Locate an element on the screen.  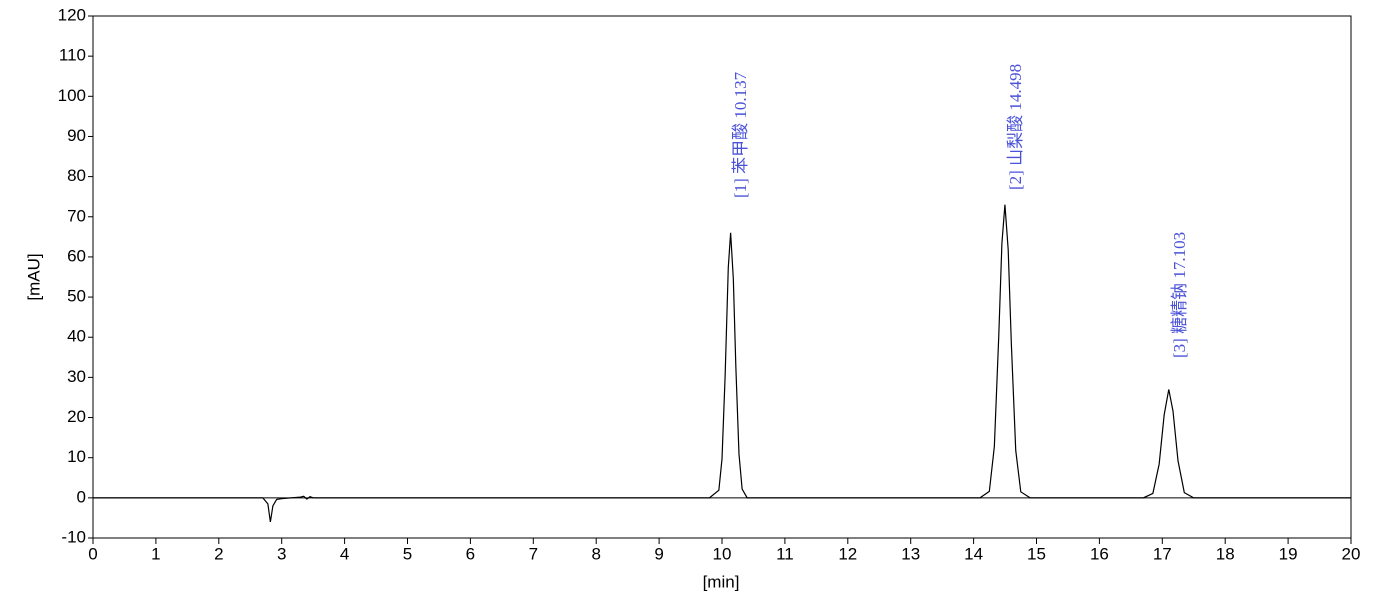
peak-annotation: [3] 糖精钠 17.103 is located at coordinates (1179, 295).